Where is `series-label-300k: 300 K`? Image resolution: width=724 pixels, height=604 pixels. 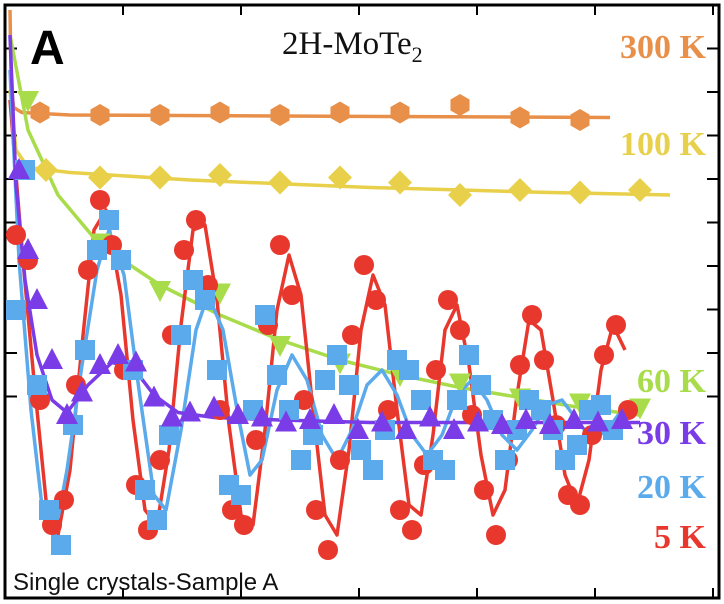 series-label-300k: 300 K is located at coordinates (663, 47).